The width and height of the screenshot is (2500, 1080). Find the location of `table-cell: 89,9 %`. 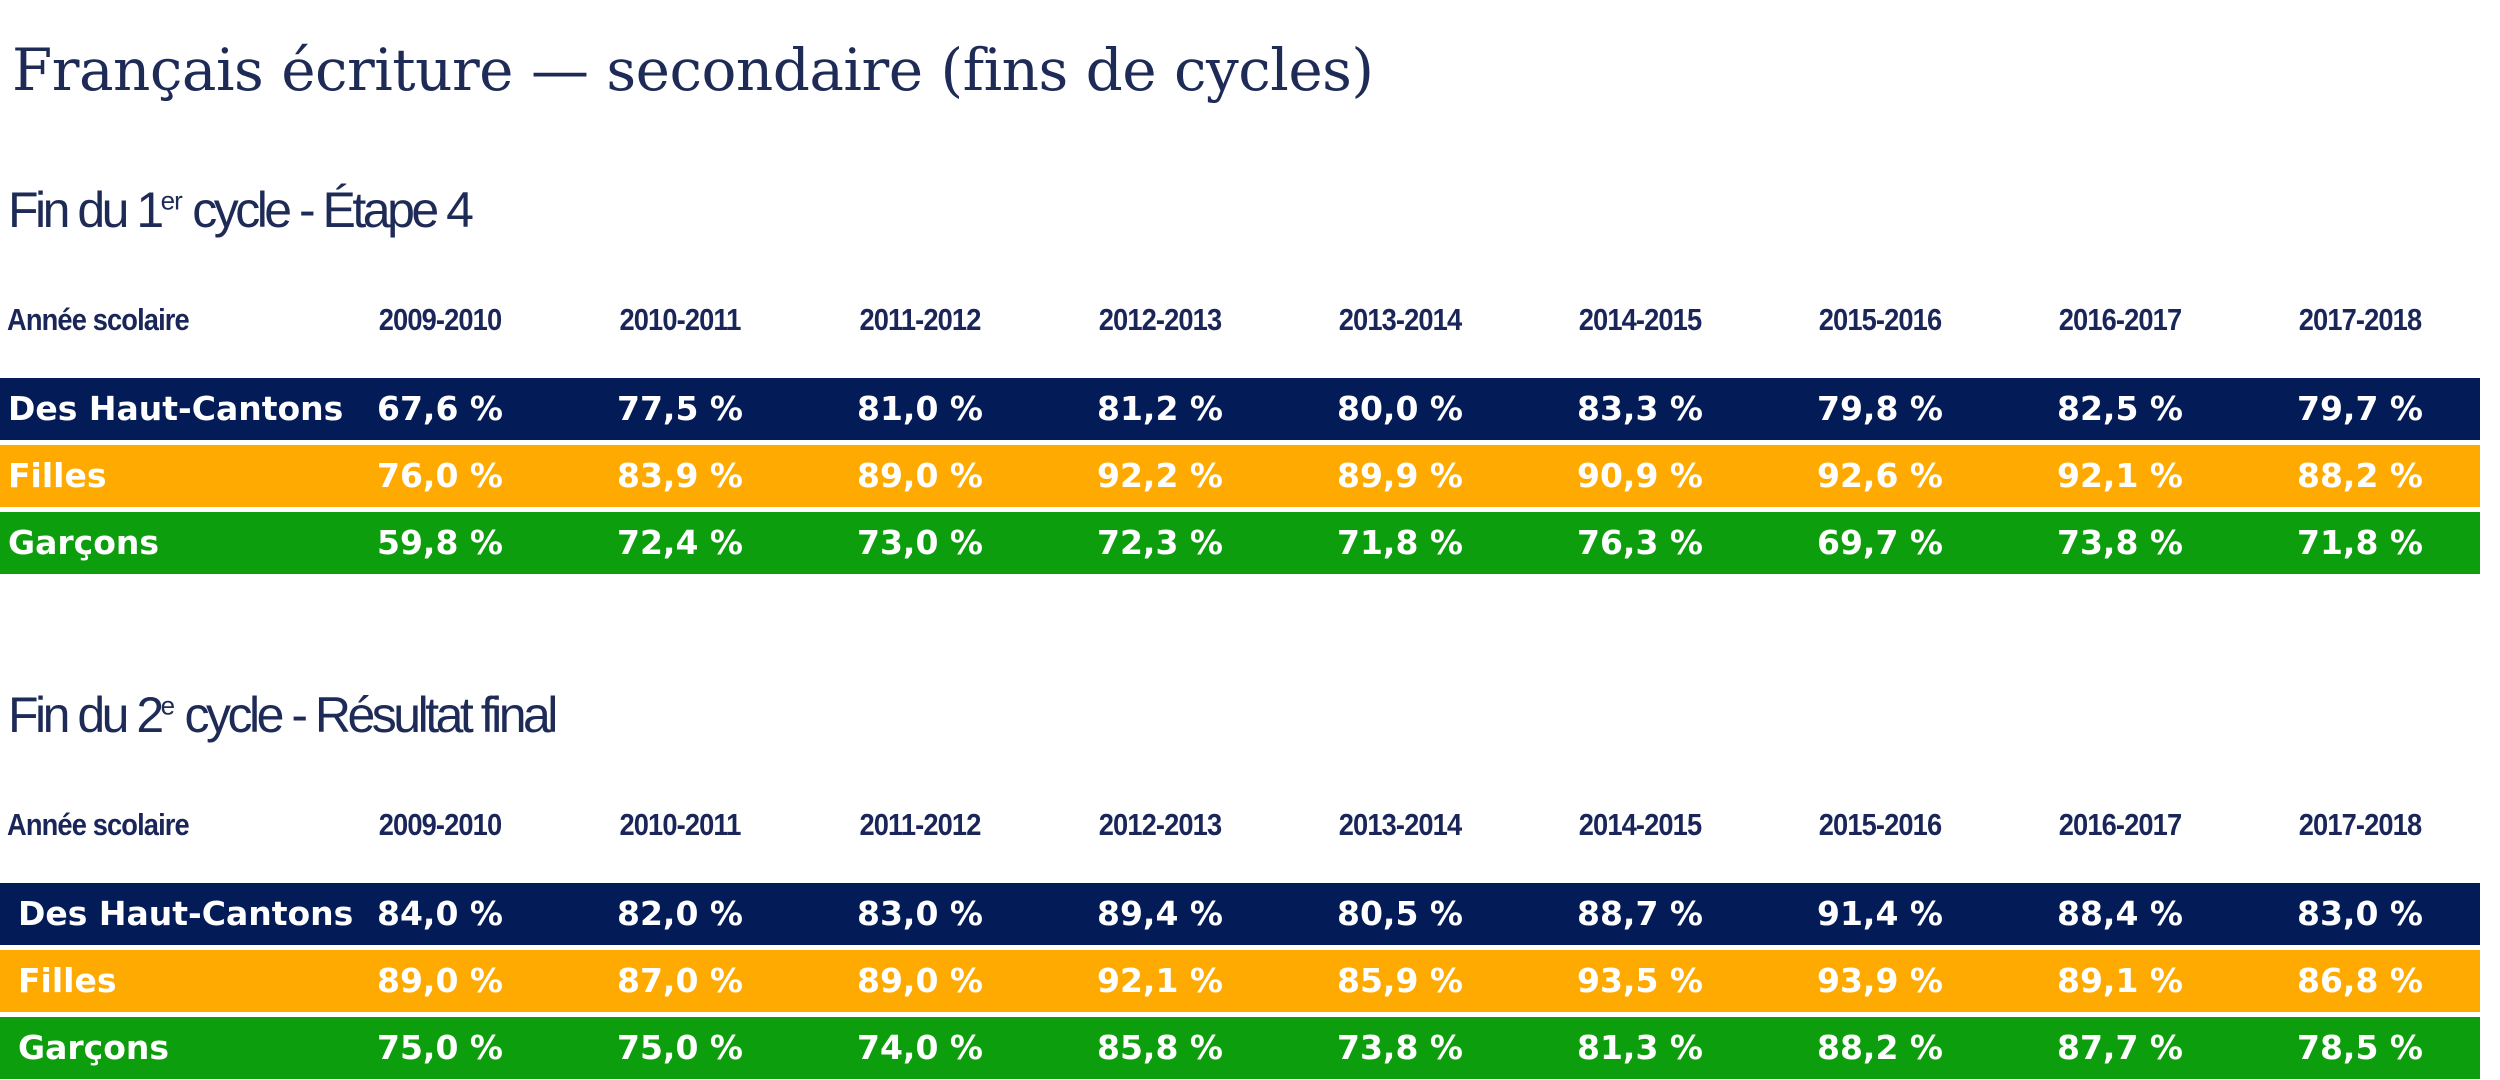

table-cell: 89,9 % is located at coordinates (1400, 475).